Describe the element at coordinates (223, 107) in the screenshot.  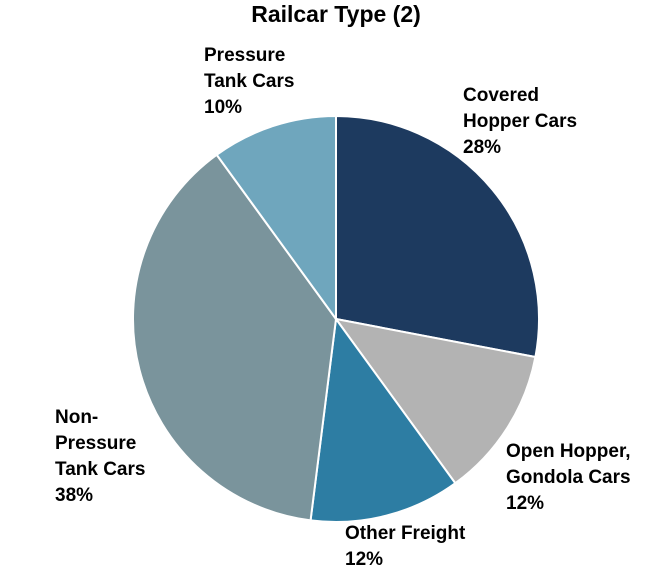
I see `label-value: 10%` at that location.